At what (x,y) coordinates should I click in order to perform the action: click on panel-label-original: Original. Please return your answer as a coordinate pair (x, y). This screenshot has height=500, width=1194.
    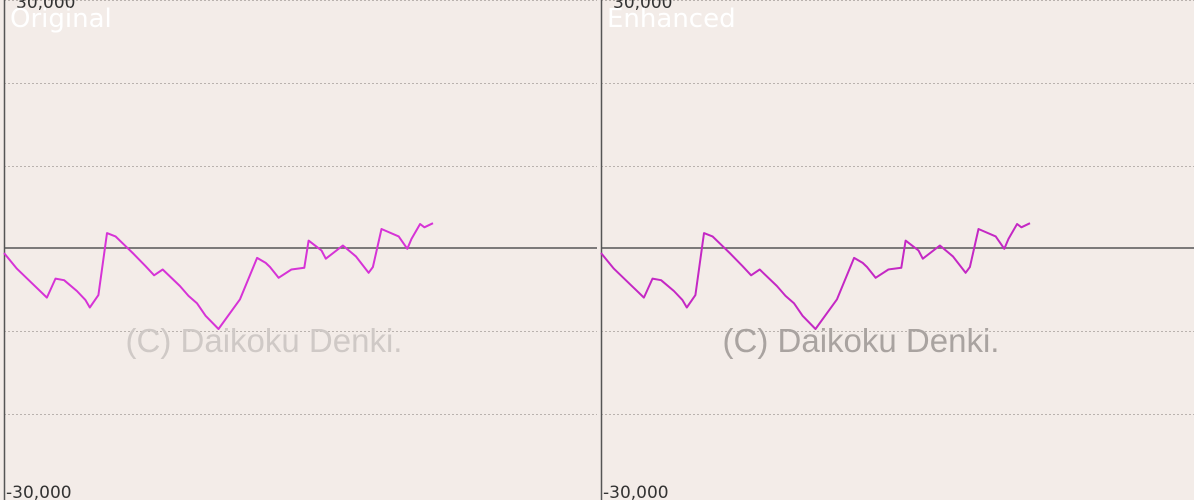
    Looking at the image, I should click on (61, 19).